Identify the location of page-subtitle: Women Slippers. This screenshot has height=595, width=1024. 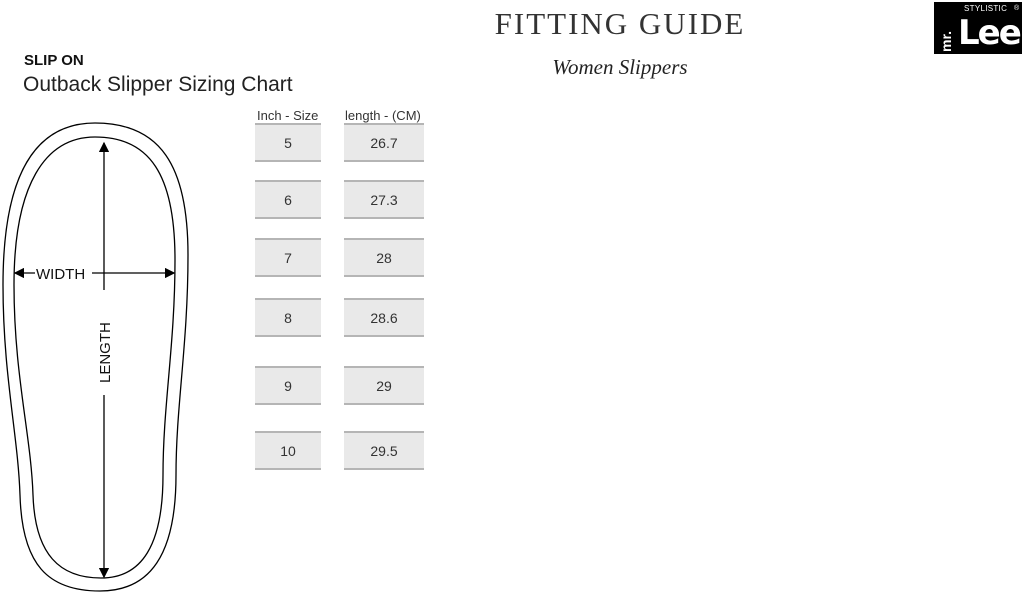
(620, 67).